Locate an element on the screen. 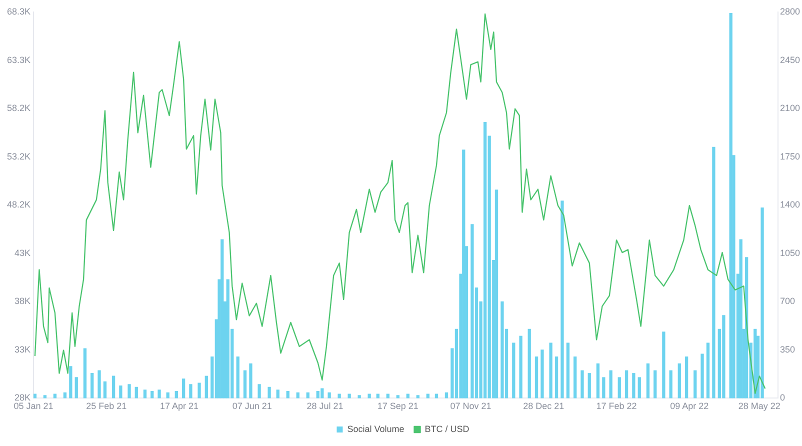 The height and width of the screenshot is (446, 802). x-tick-label: 05 Jan 21 is located at coordinates (34, 406).